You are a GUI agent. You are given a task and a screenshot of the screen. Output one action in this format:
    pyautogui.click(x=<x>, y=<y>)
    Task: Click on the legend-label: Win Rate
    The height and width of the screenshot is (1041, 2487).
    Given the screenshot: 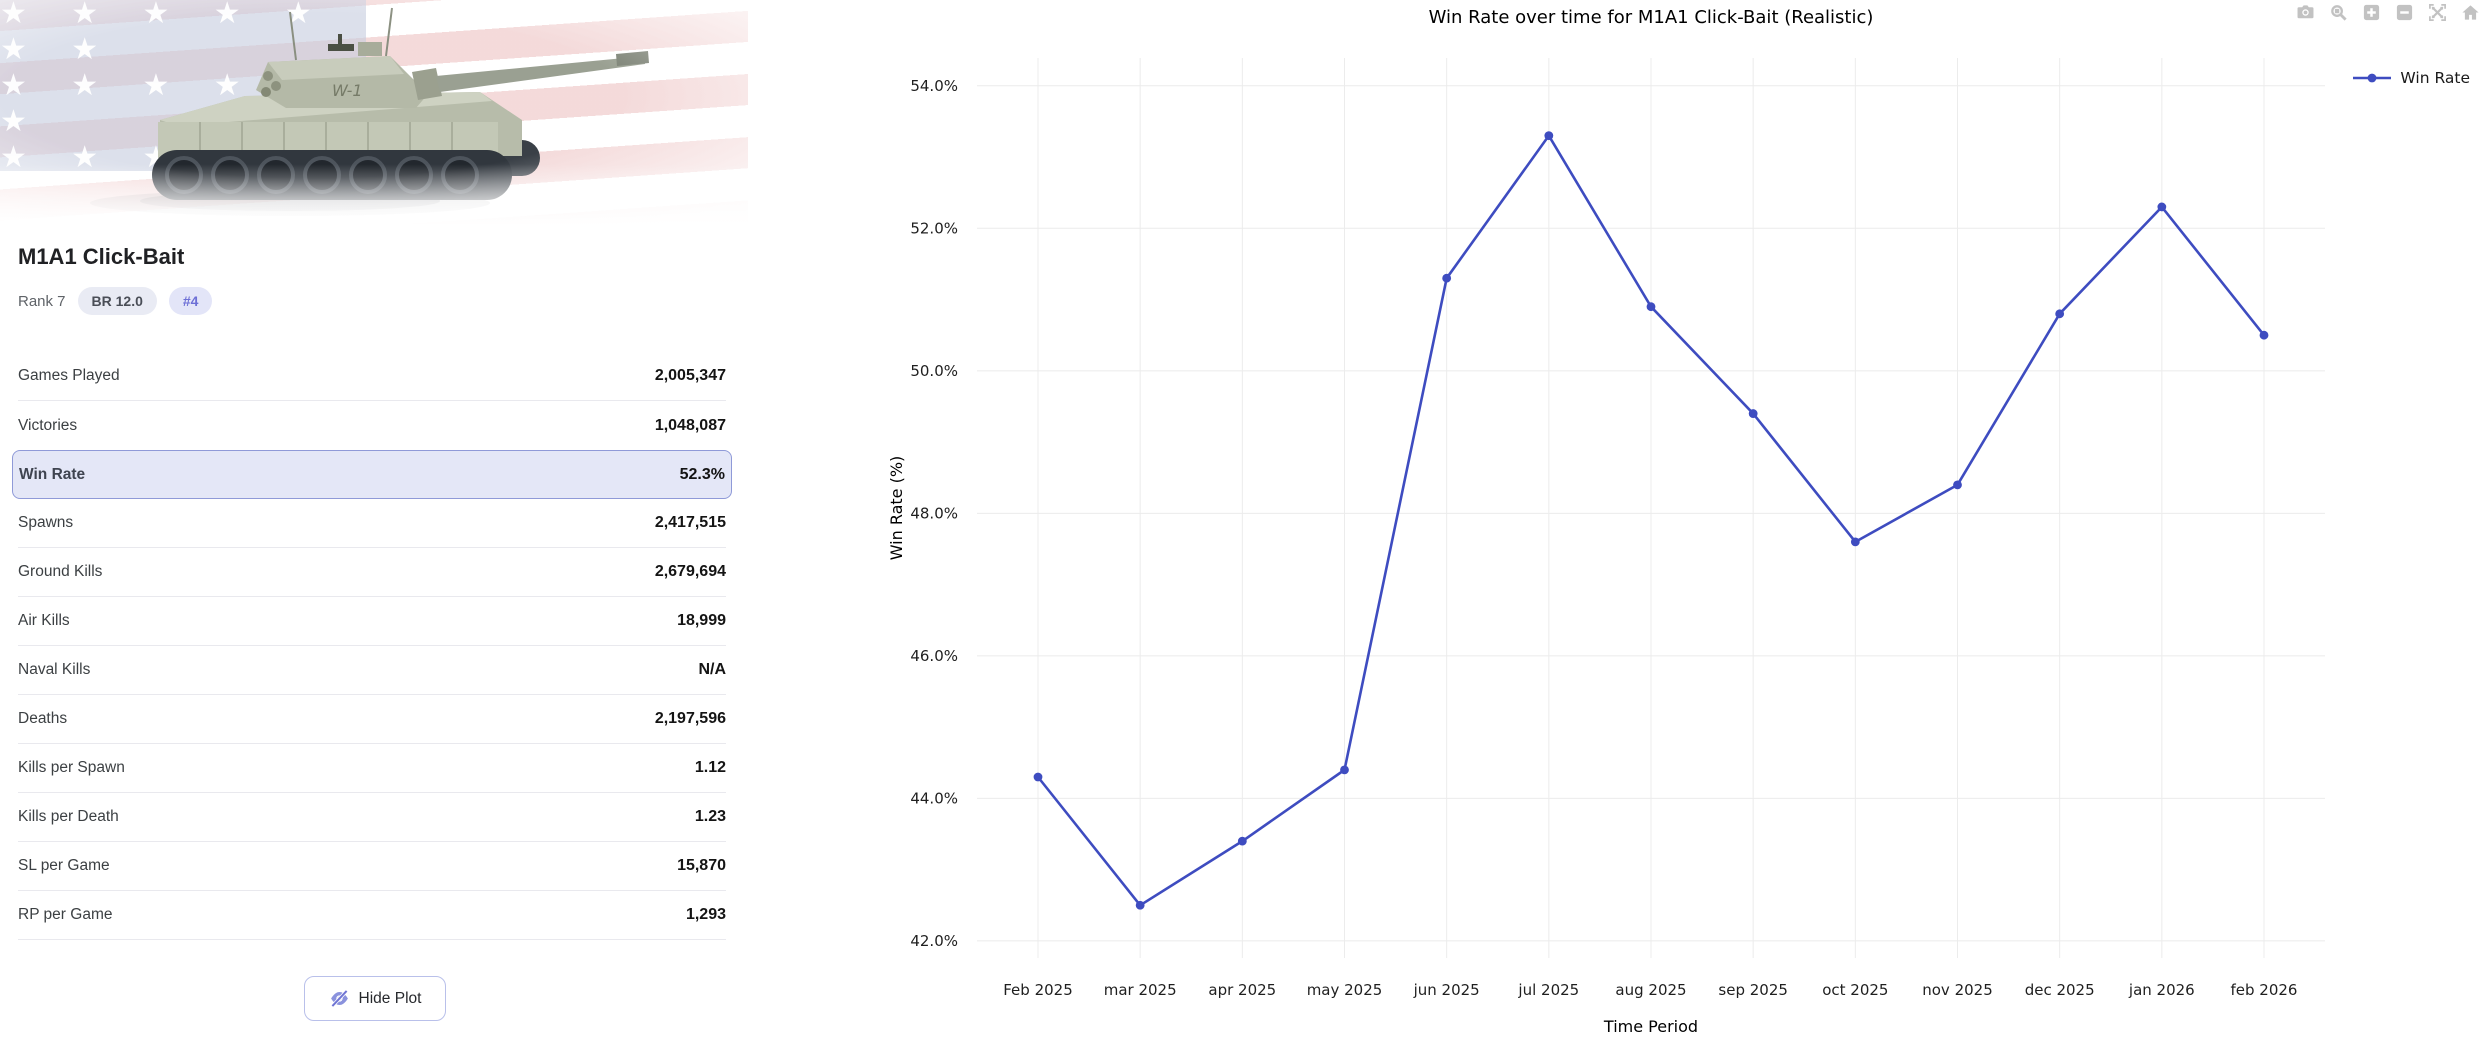 What is the action you would take?
    pyautogui.click(x=2435, y=78)
    